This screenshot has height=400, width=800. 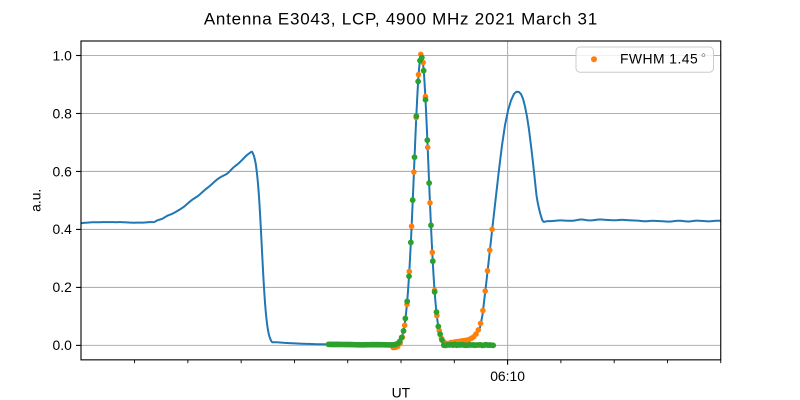 I want to click on svg-text: 0.8, so click(x=62, y=113).